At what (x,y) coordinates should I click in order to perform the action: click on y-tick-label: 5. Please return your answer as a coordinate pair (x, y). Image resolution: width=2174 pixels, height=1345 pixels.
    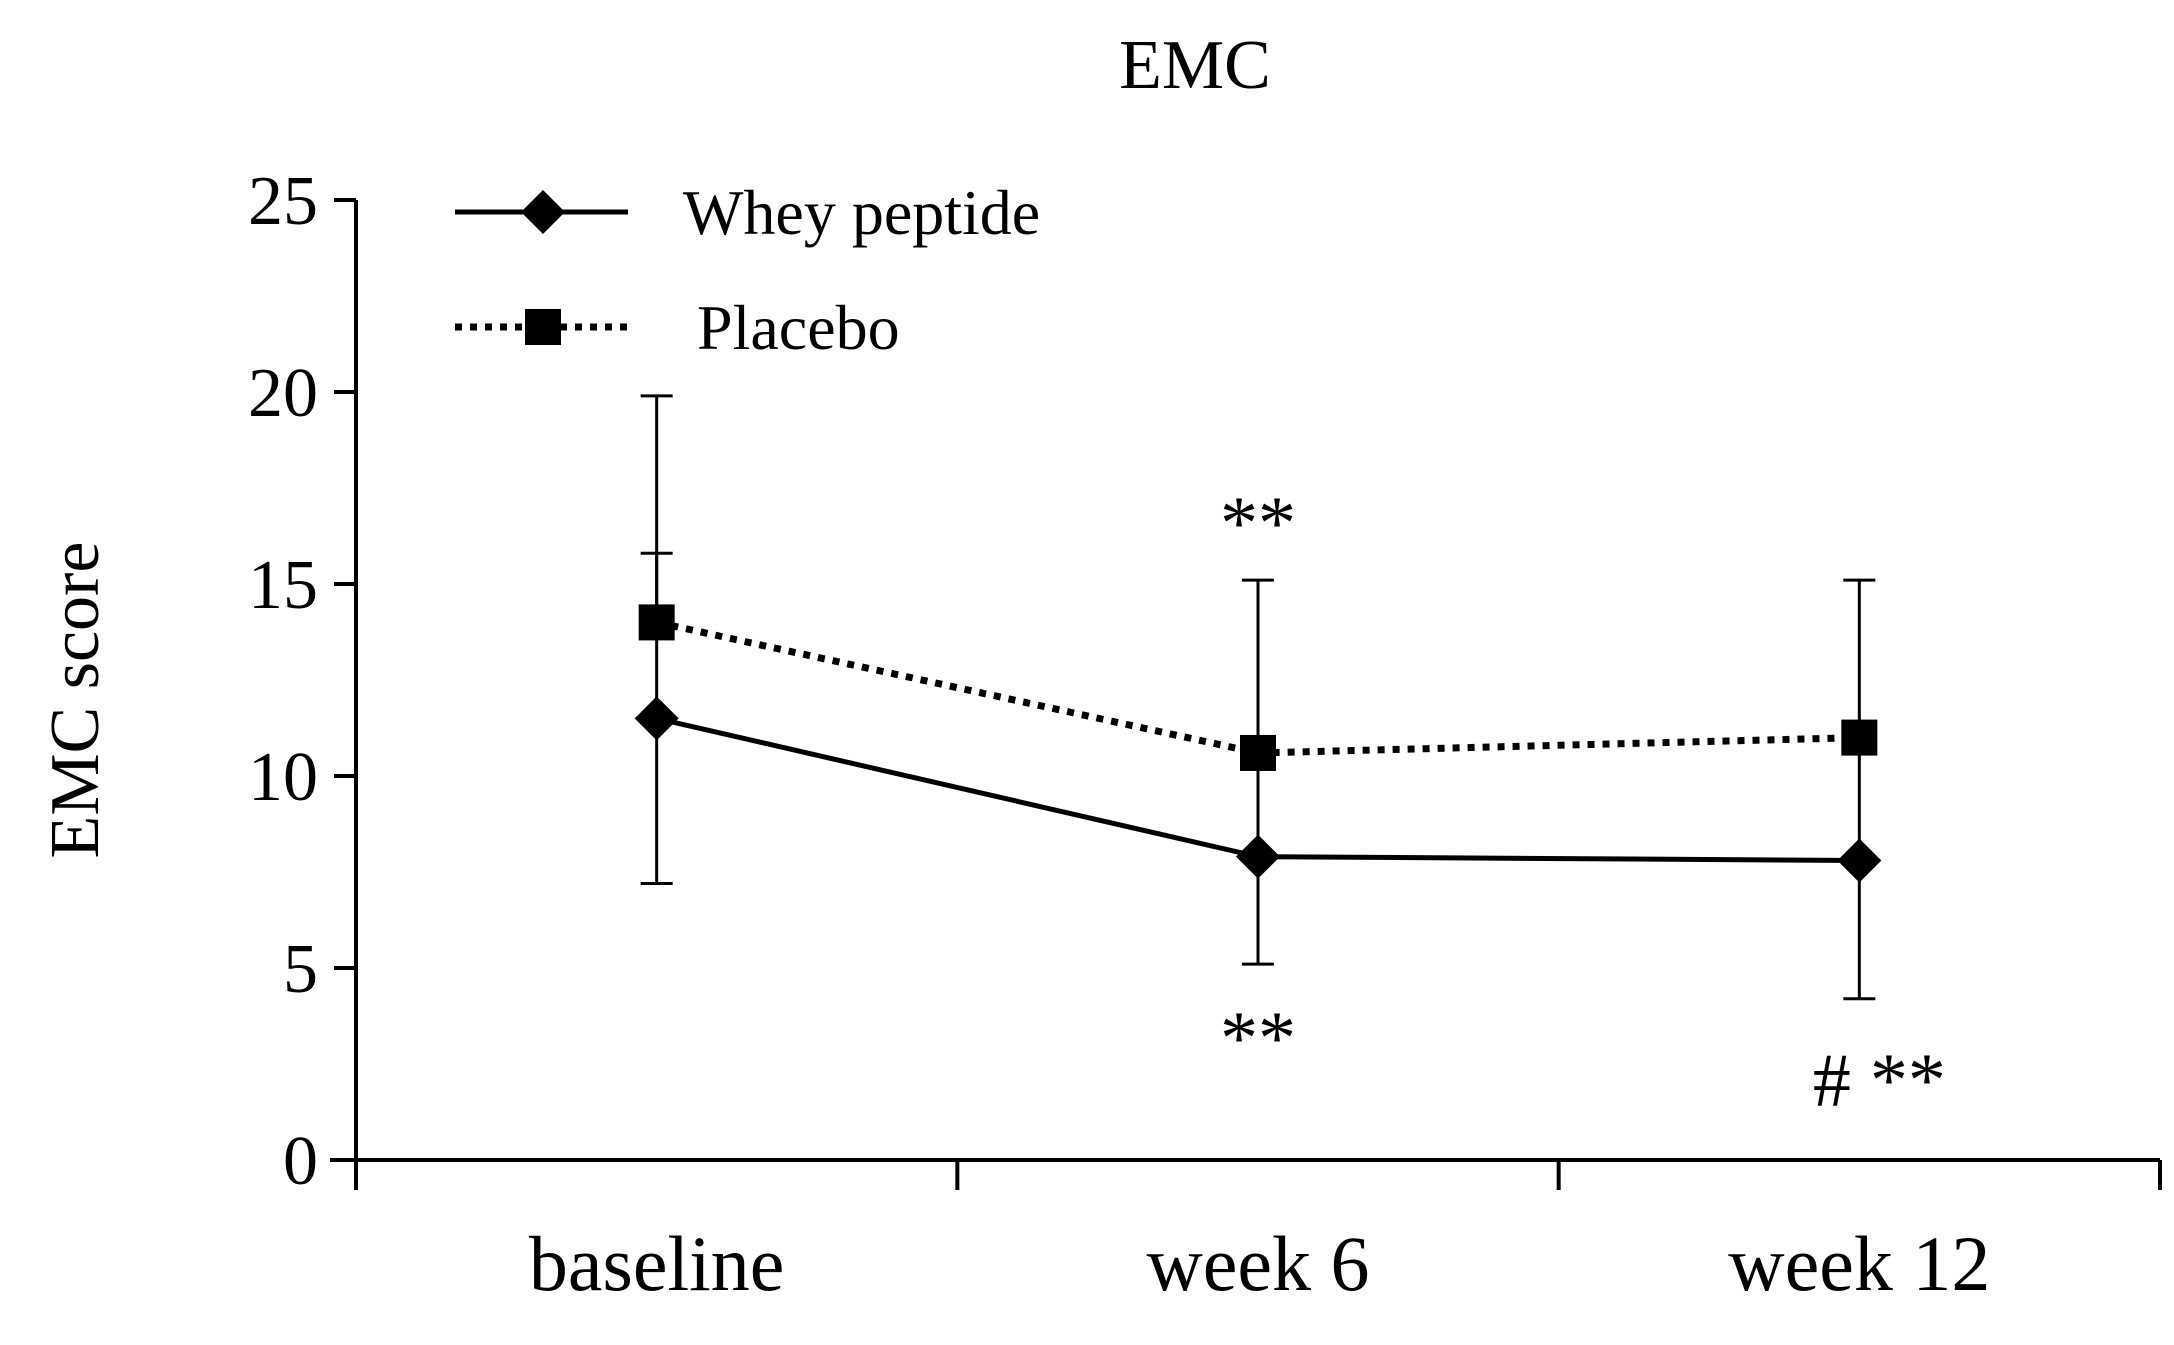
    Looking at the image, I should click on (300, 969).